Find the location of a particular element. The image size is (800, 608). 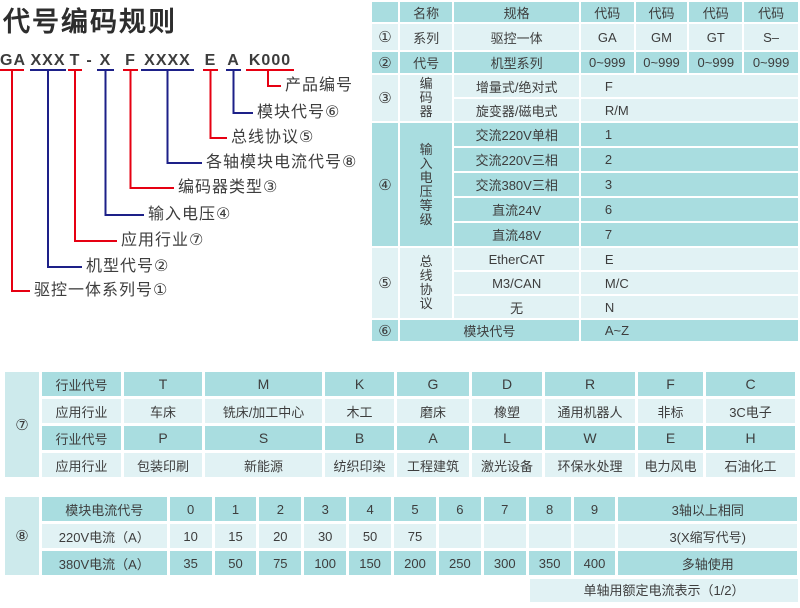

value-cell: 激光设备 is located at coordinates (507, 465).